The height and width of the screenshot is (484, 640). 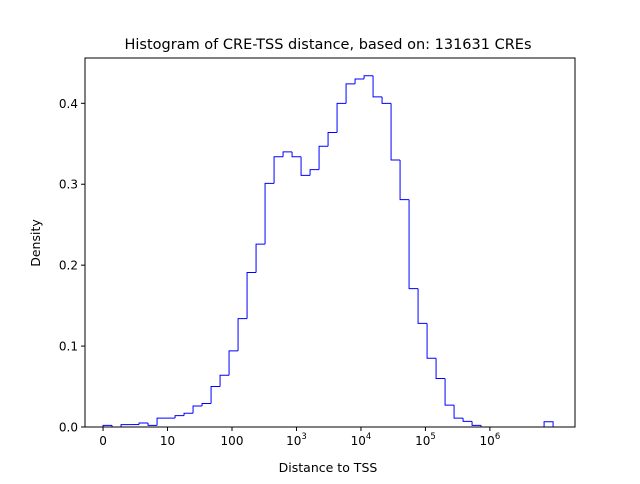 What do you see at coordinates (361, 440) in the screenshot?
I see `x-tick-label: 10⁴` at bounding box center [361, 440].